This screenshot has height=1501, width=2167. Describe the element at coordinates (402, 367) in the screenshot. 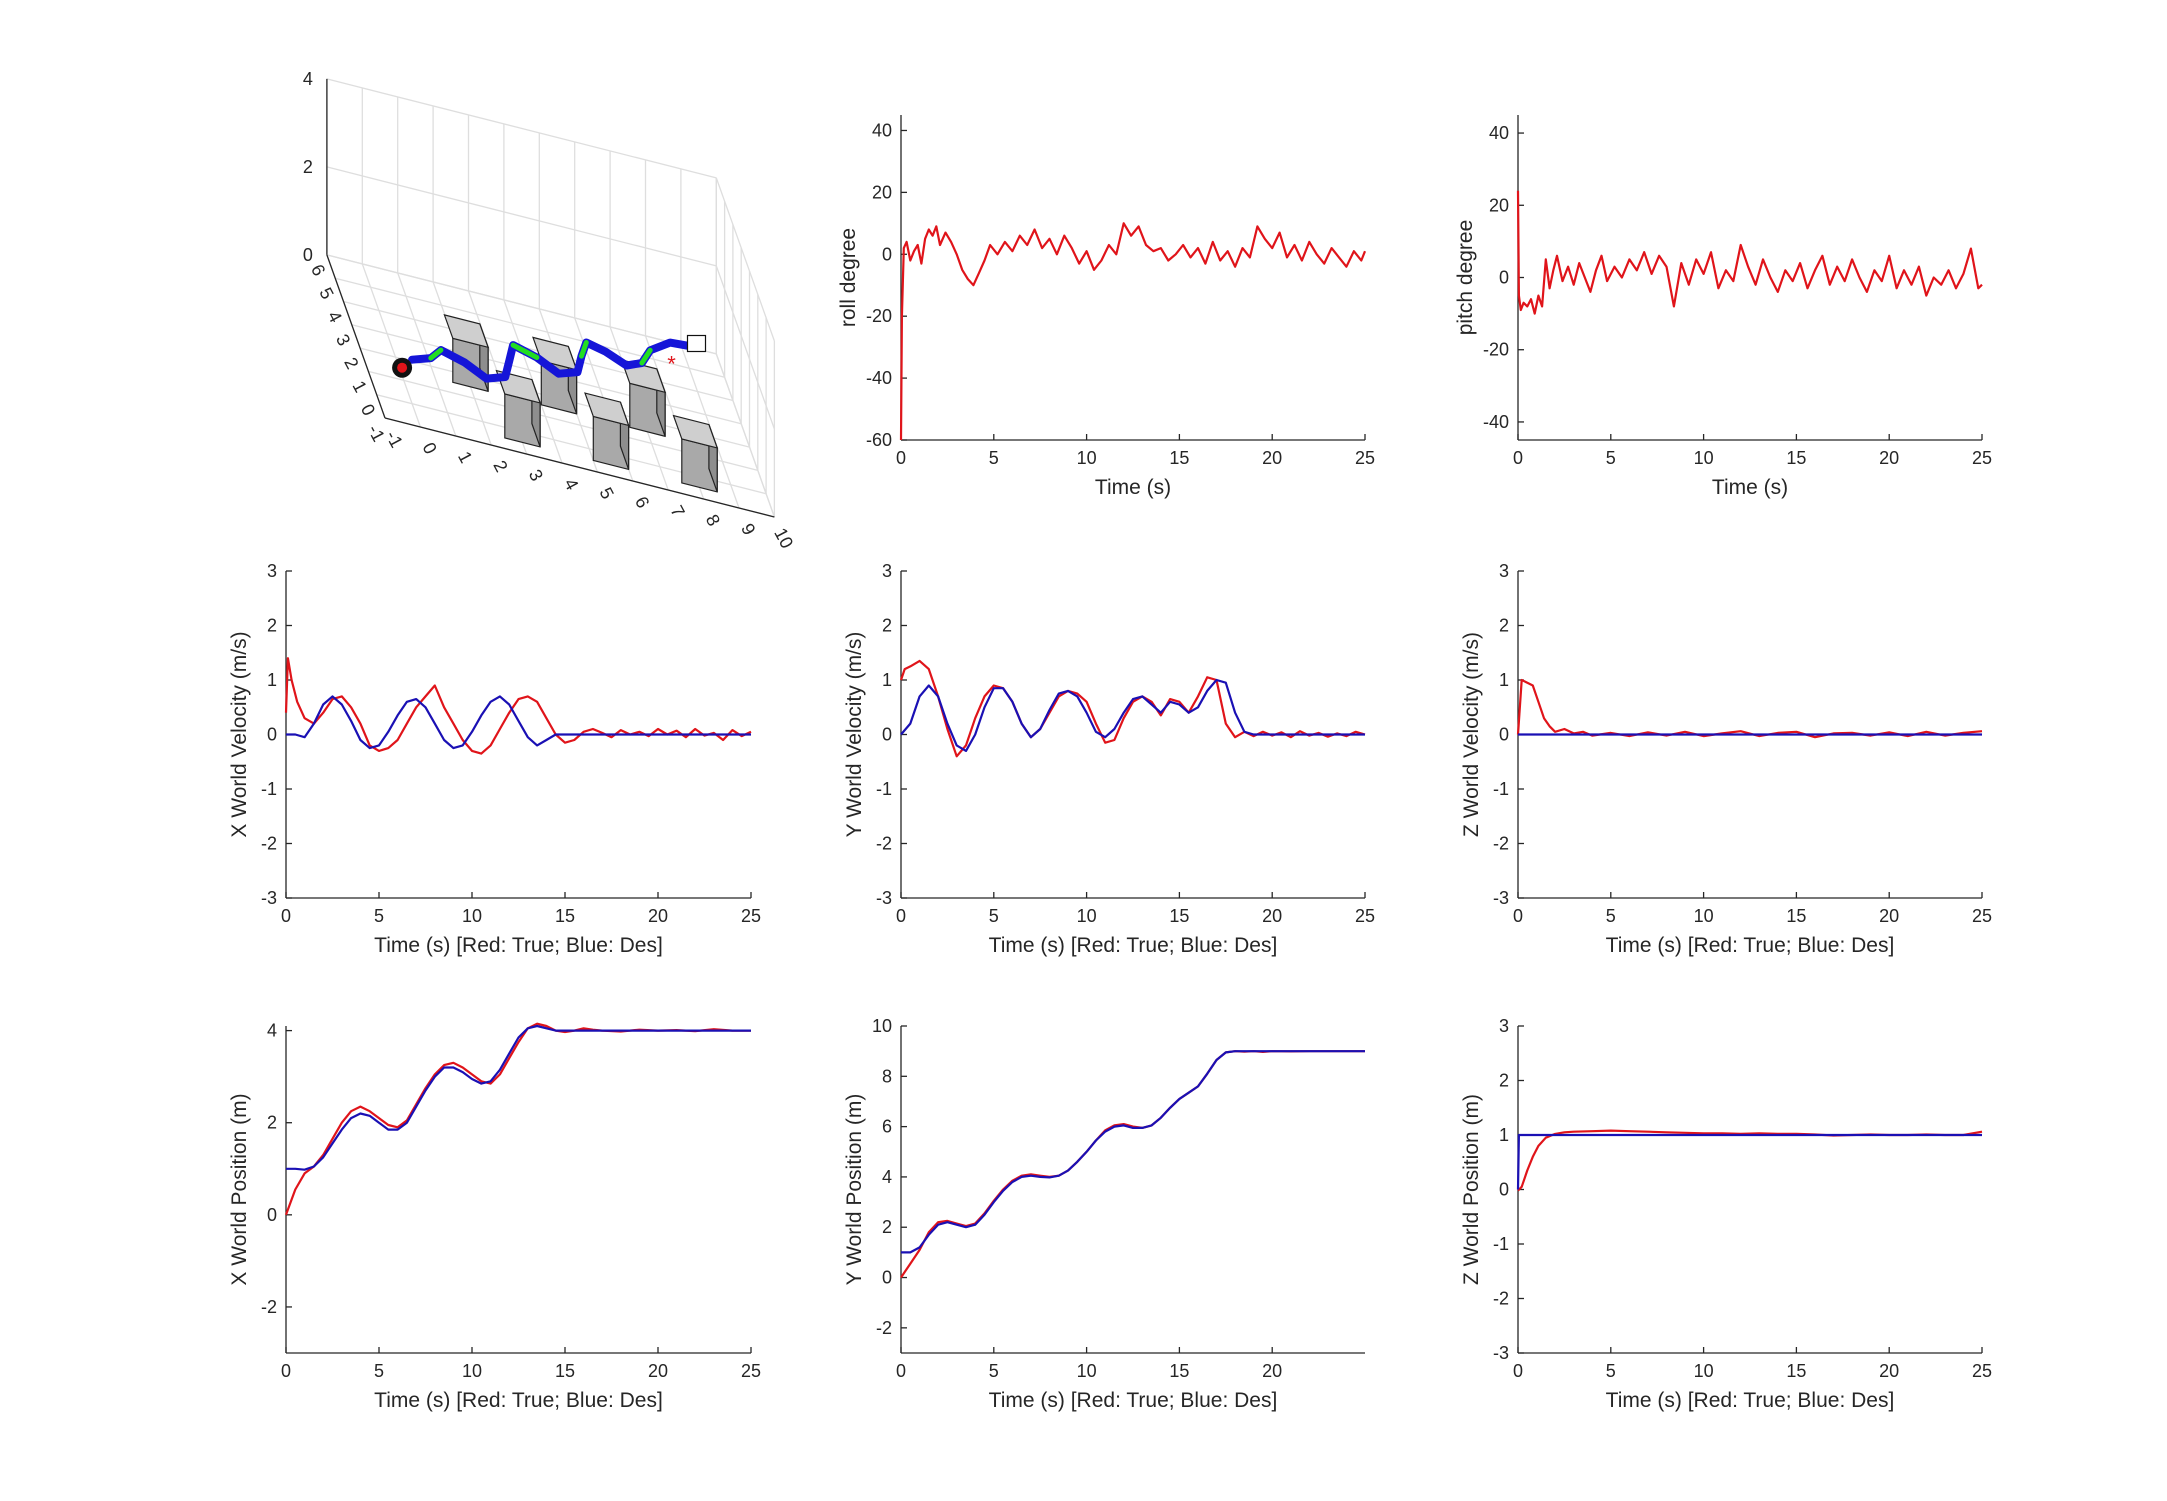

I see `start-marker-core` at that location.